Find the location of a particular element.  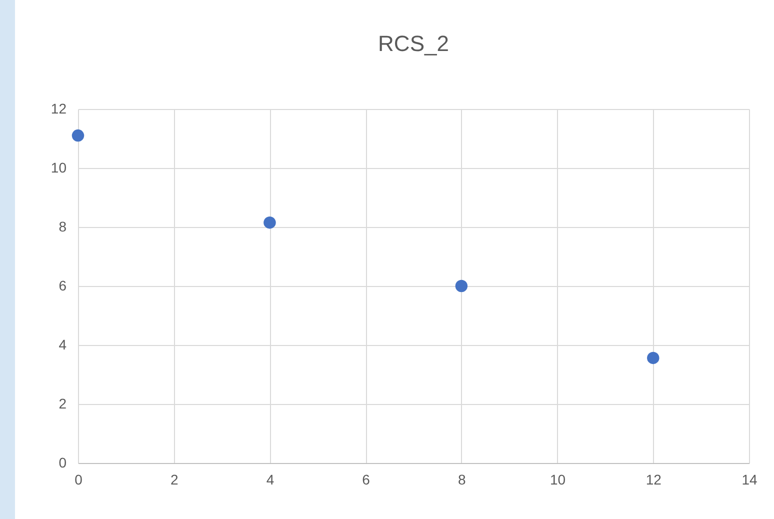

x-tick-label: 10 is located at coordinates (558, 480).